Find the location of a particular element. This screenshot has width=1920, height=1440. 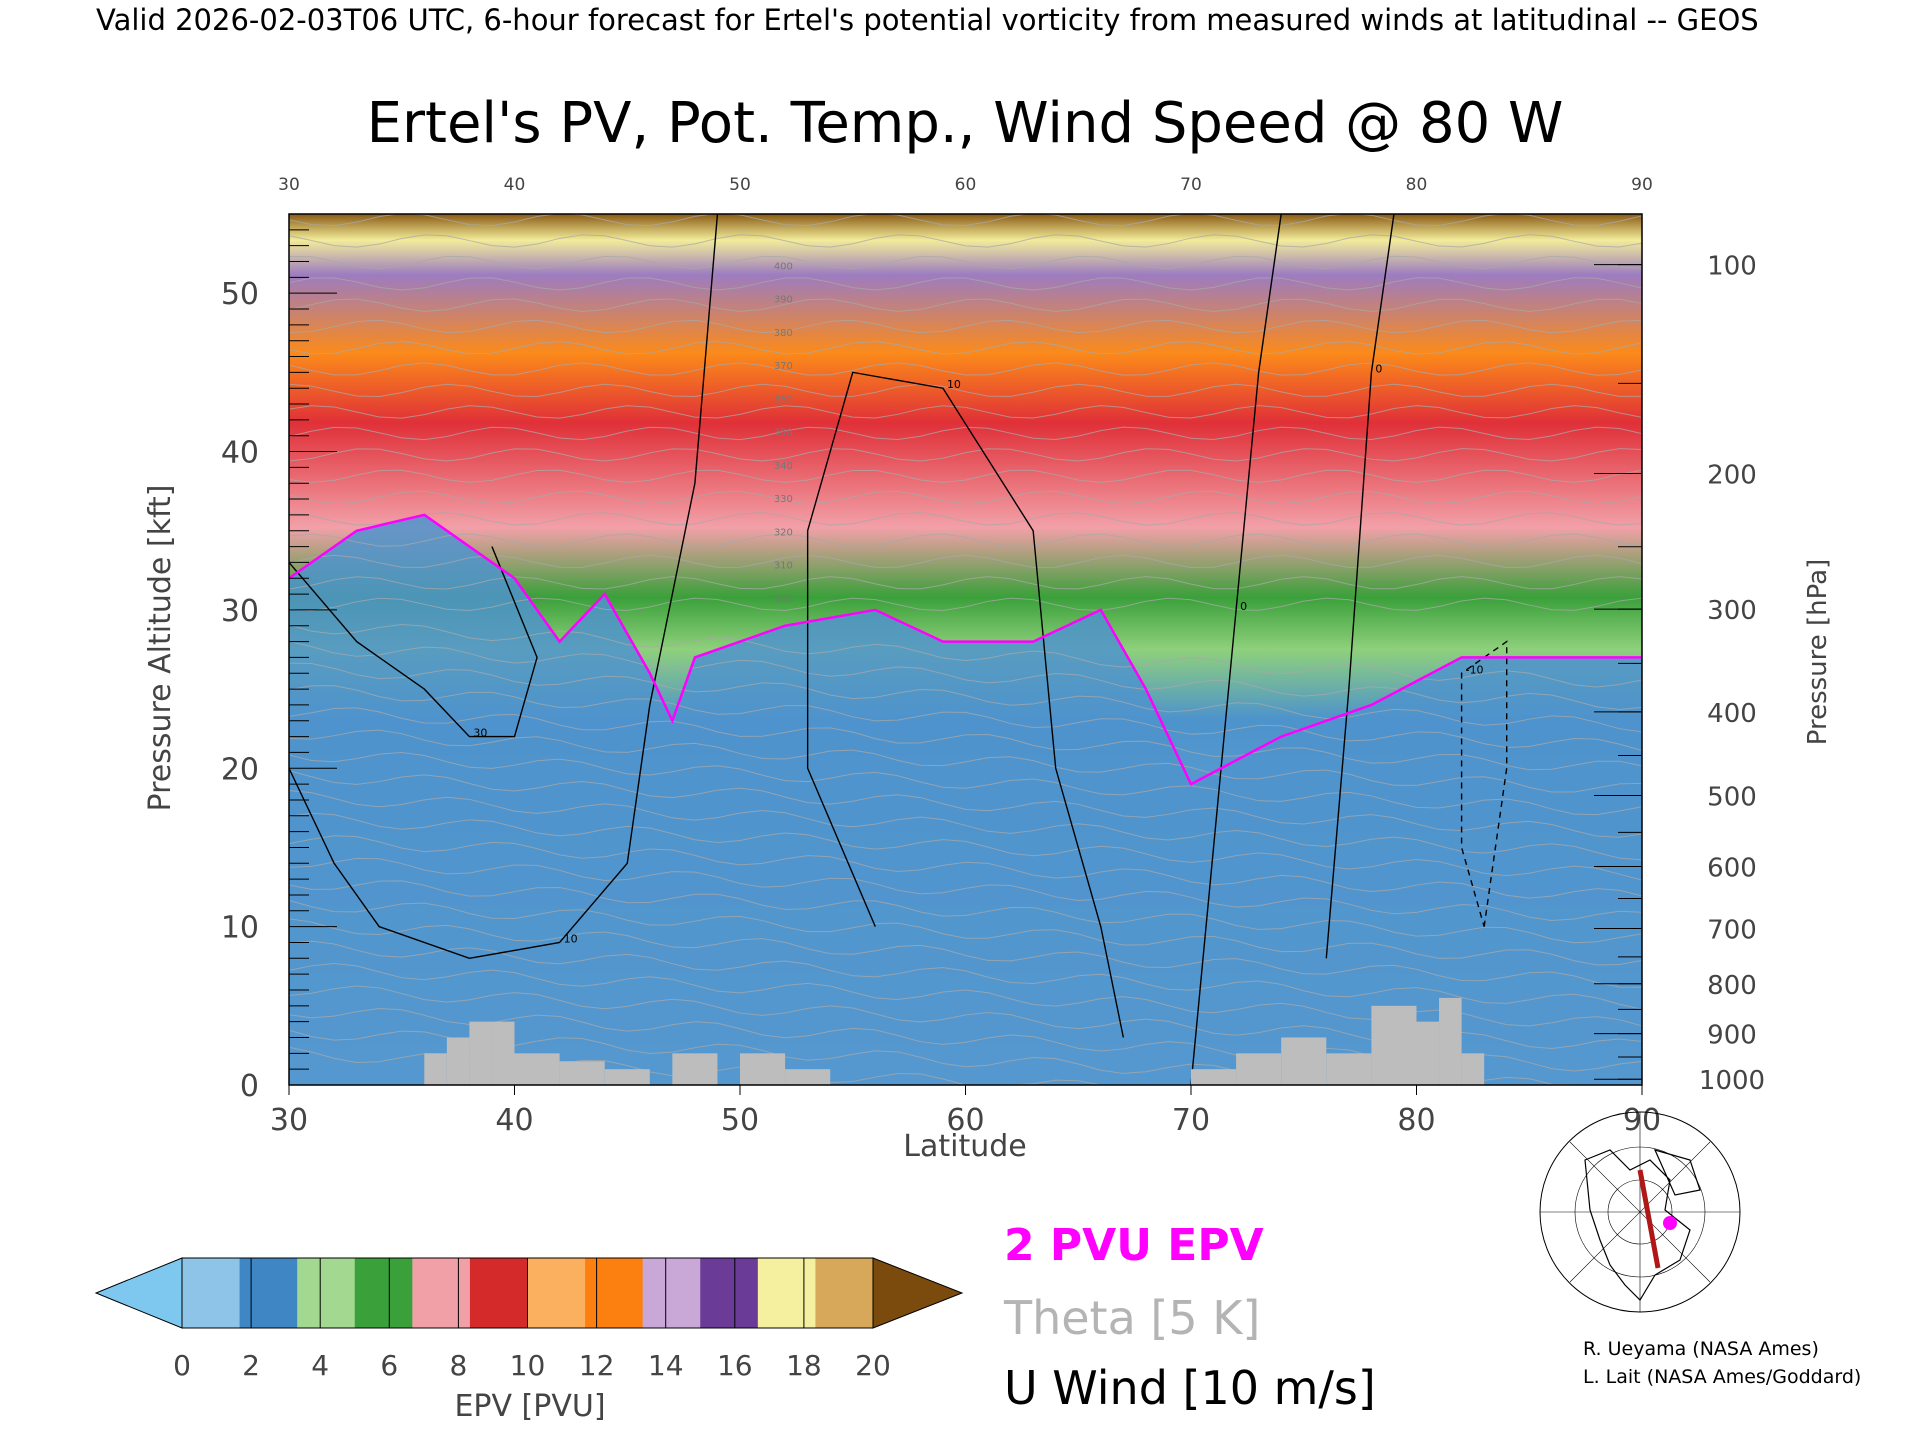

colorbar-tick-label: 4 is located at coordinates (320, 1365).